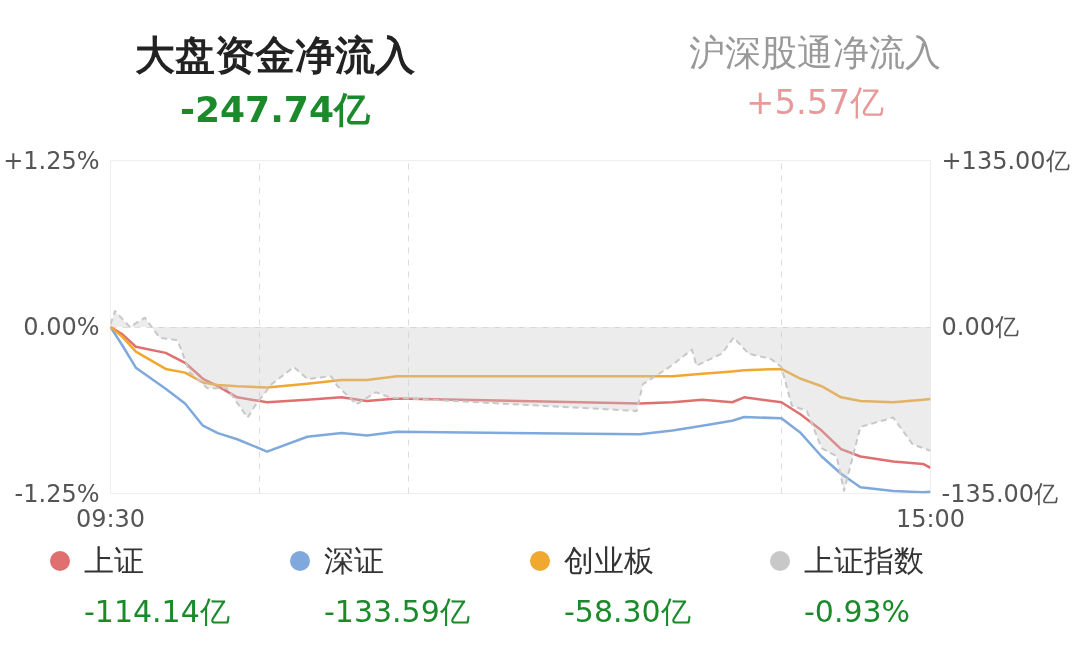  Describe the element at coordinates (51, 160) in the screenshot. I see `y-tick-label: +1.25%` at that location.